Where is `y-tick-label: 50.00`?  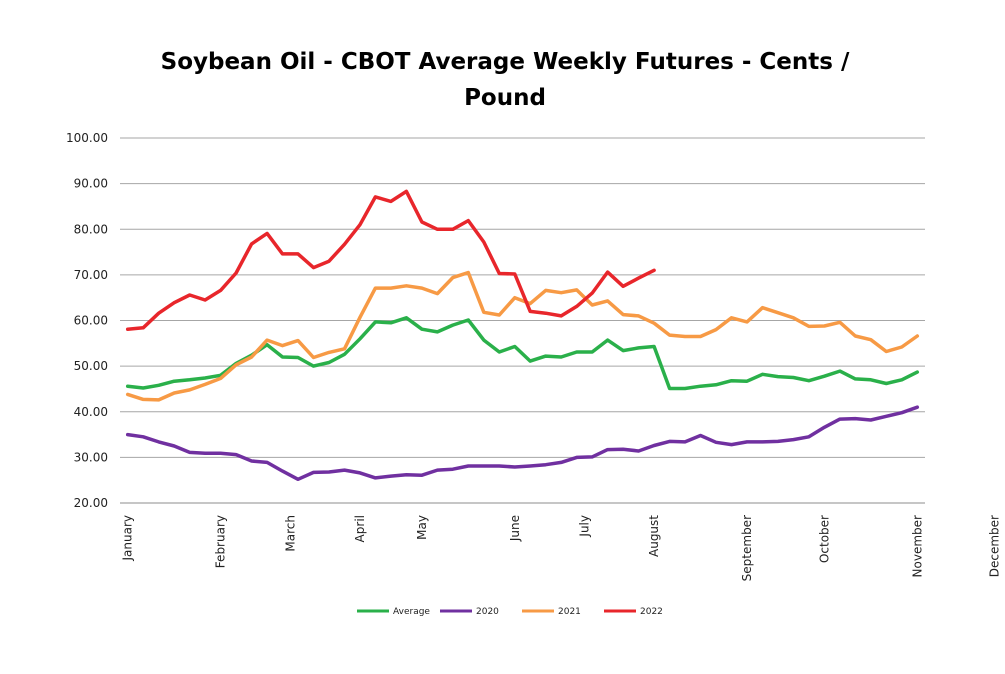 y-tick-label: 50.00 is located at coordinates (91, 366).